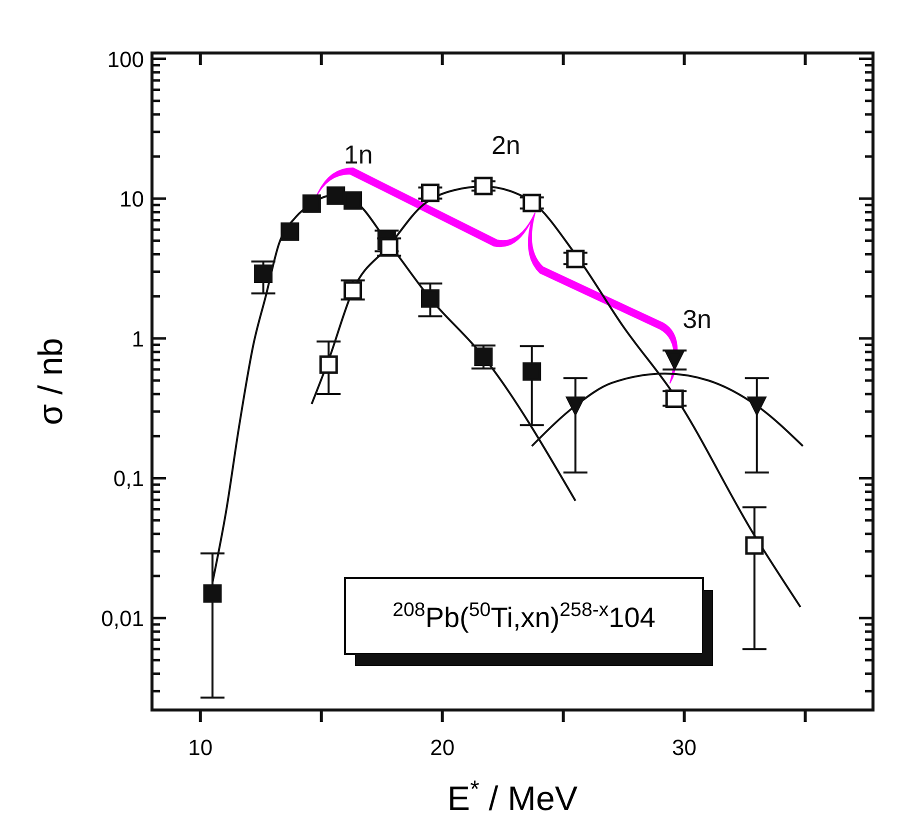 The width and height of the screenshot is (916, 830). Describe the element at coordinates (138, 339) in the screenshot. I see `y-tick-label: 1` at that location.